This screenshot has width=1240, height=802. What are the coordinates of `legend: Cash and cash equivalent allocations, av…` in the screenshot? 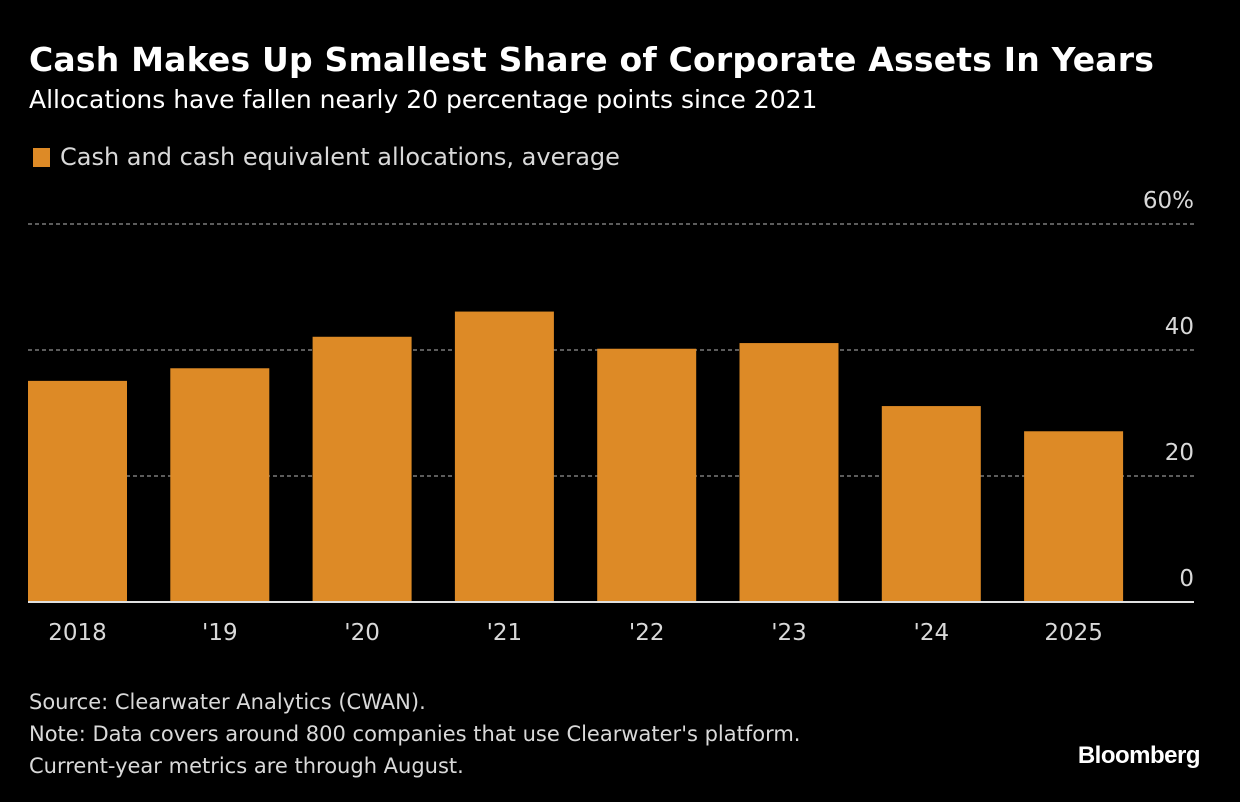 It's located at (326, 157).